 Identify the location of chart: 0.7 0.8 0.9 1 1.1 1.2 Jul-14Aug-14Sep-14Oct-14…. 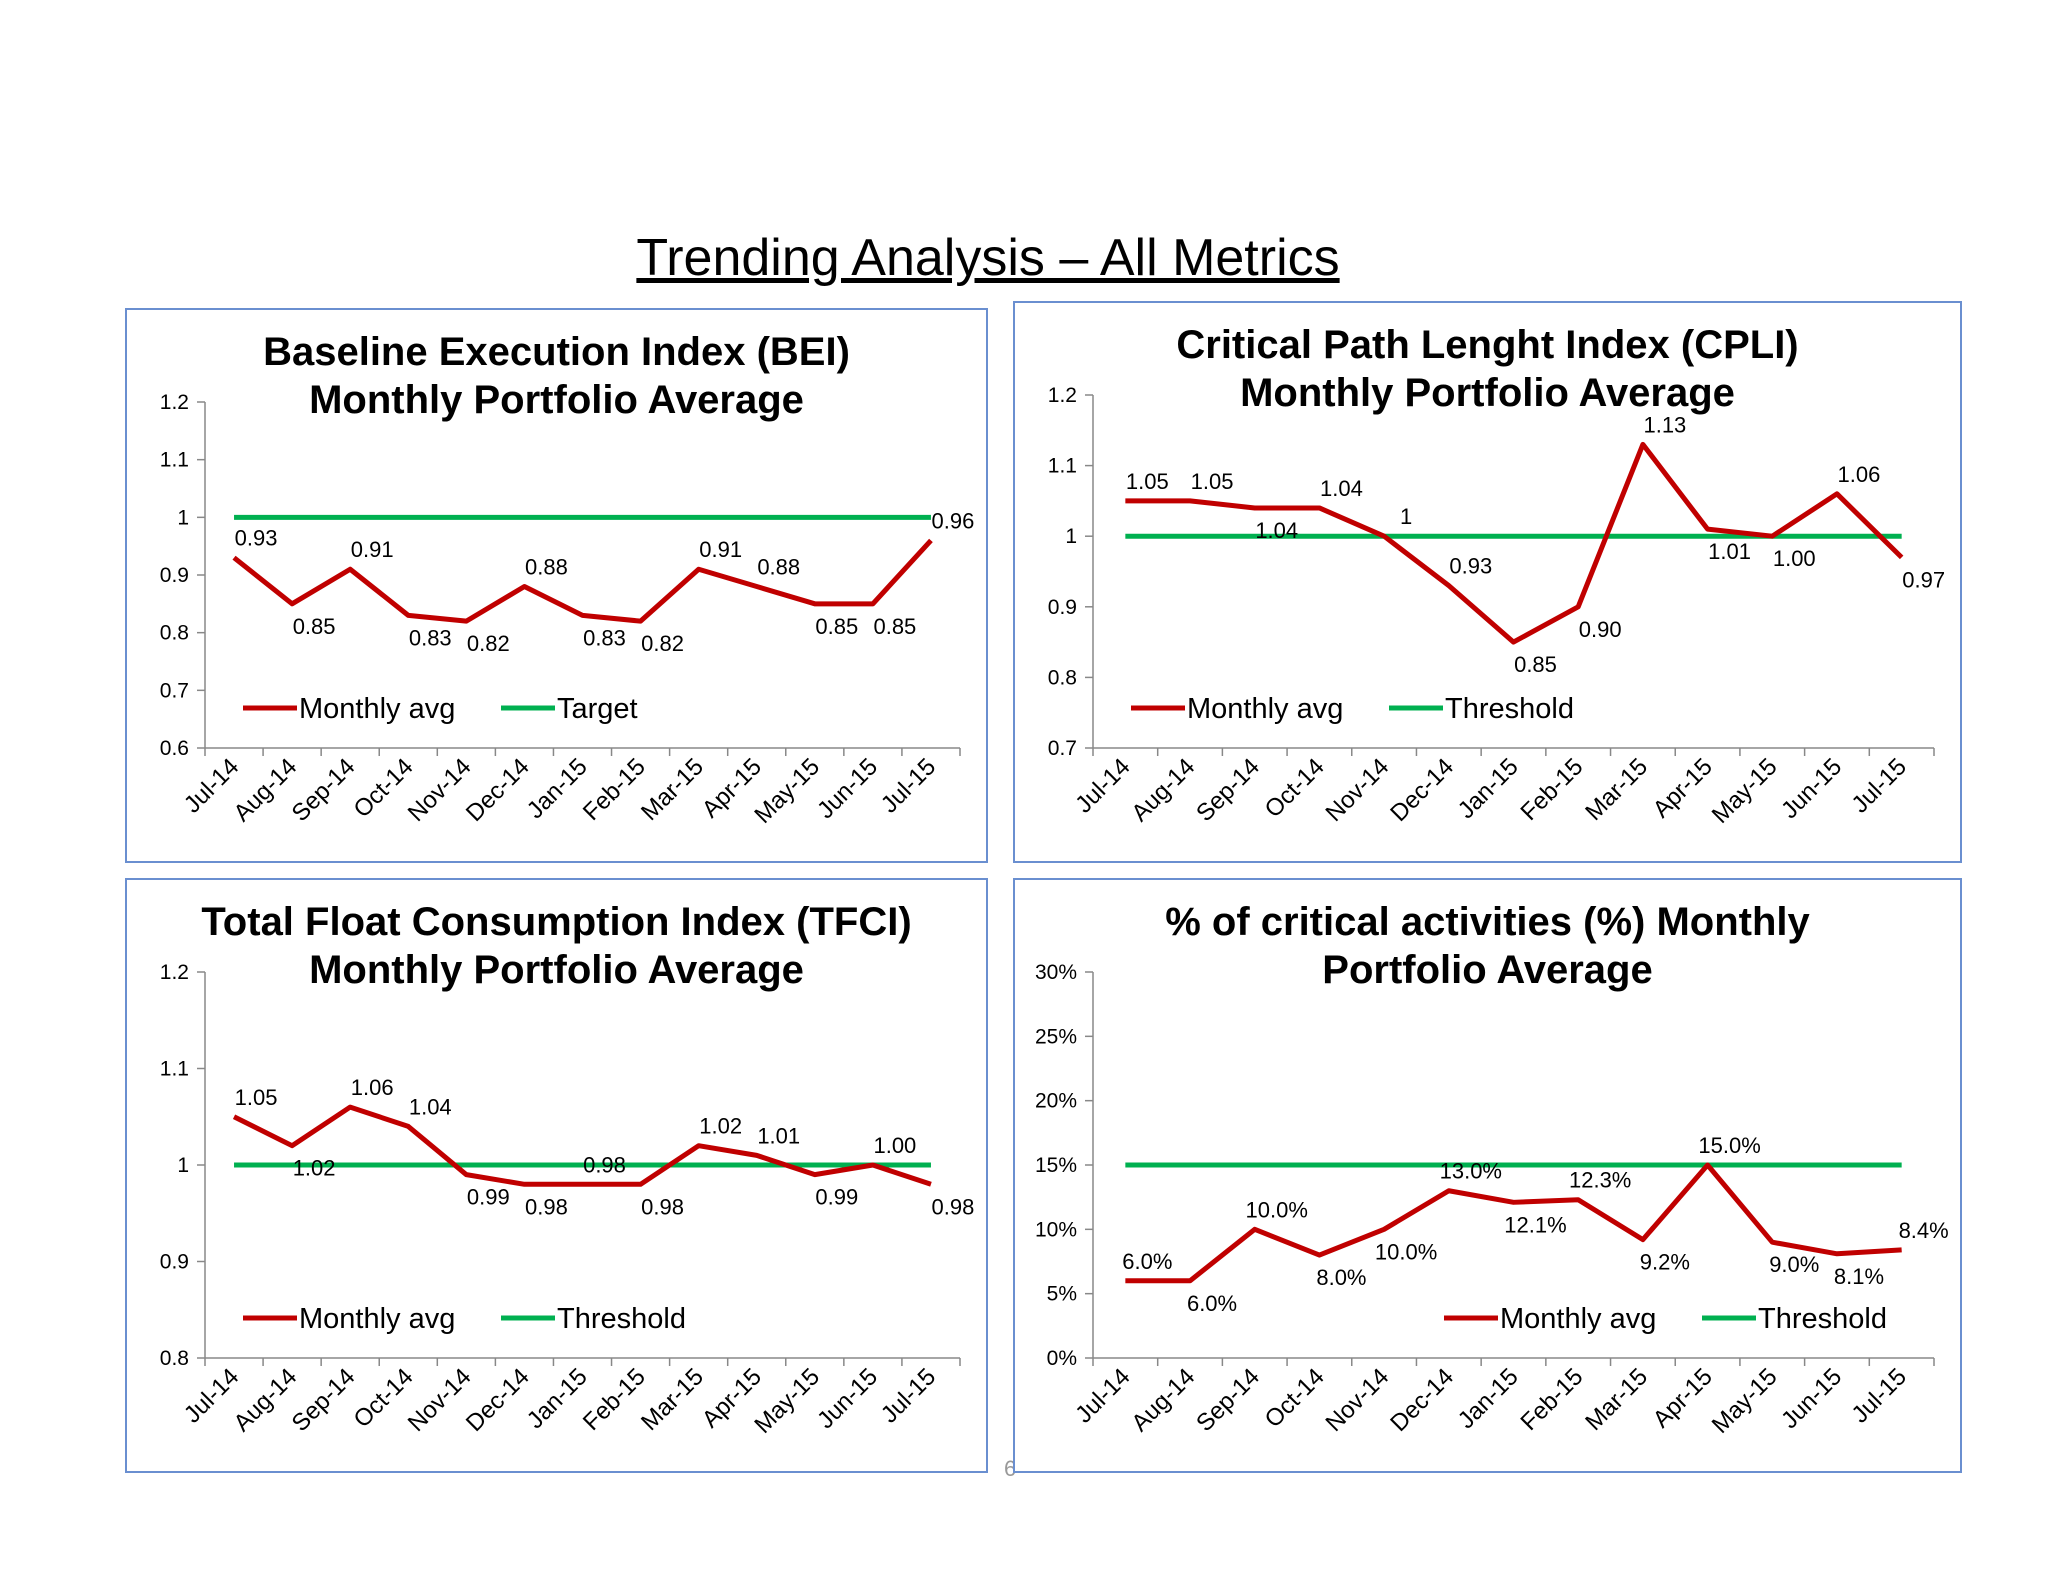
(1496, 606).